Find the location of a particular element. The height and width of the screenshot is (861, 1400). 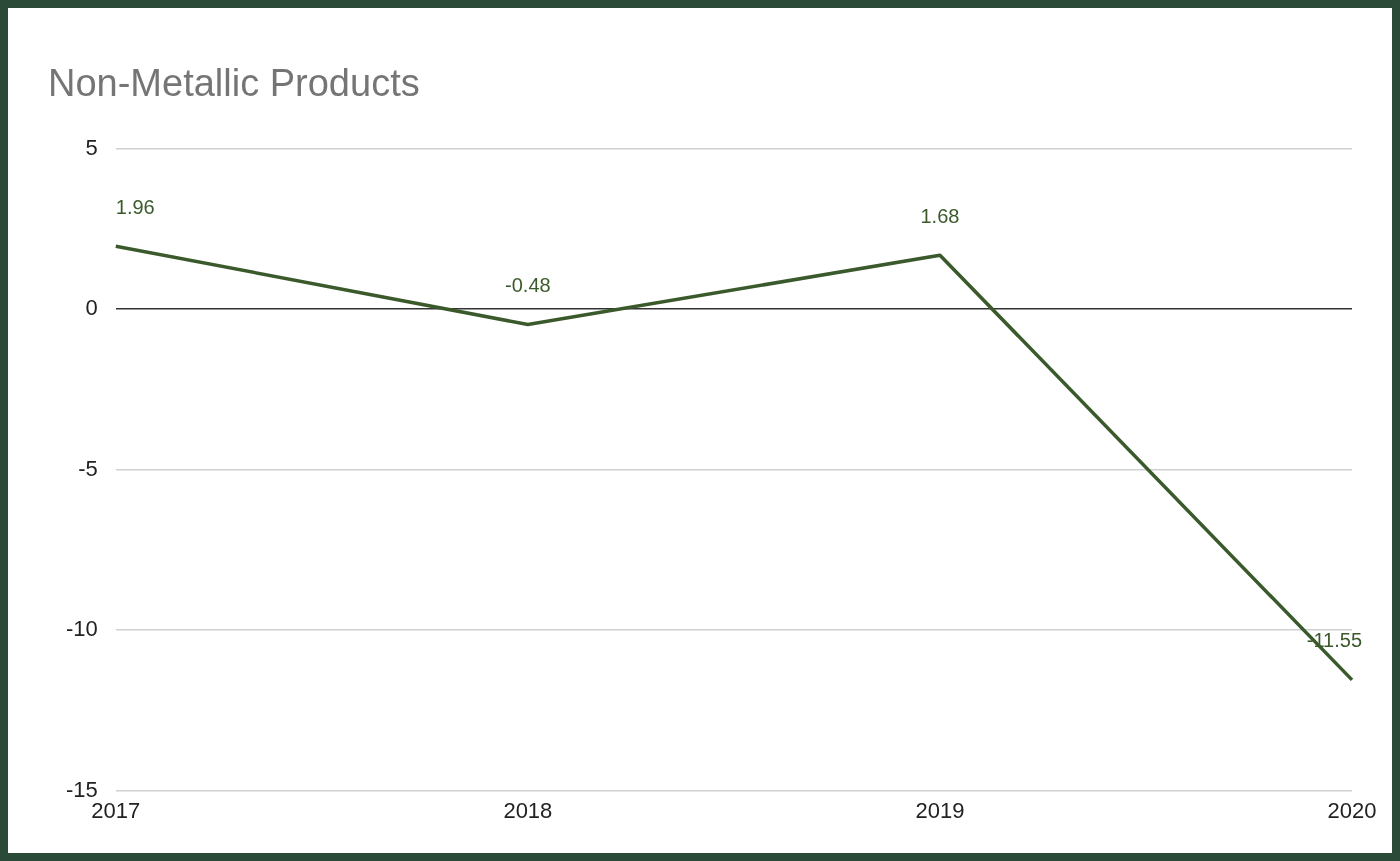

y-tick-label: 0 is located at coordinates (91, 308).